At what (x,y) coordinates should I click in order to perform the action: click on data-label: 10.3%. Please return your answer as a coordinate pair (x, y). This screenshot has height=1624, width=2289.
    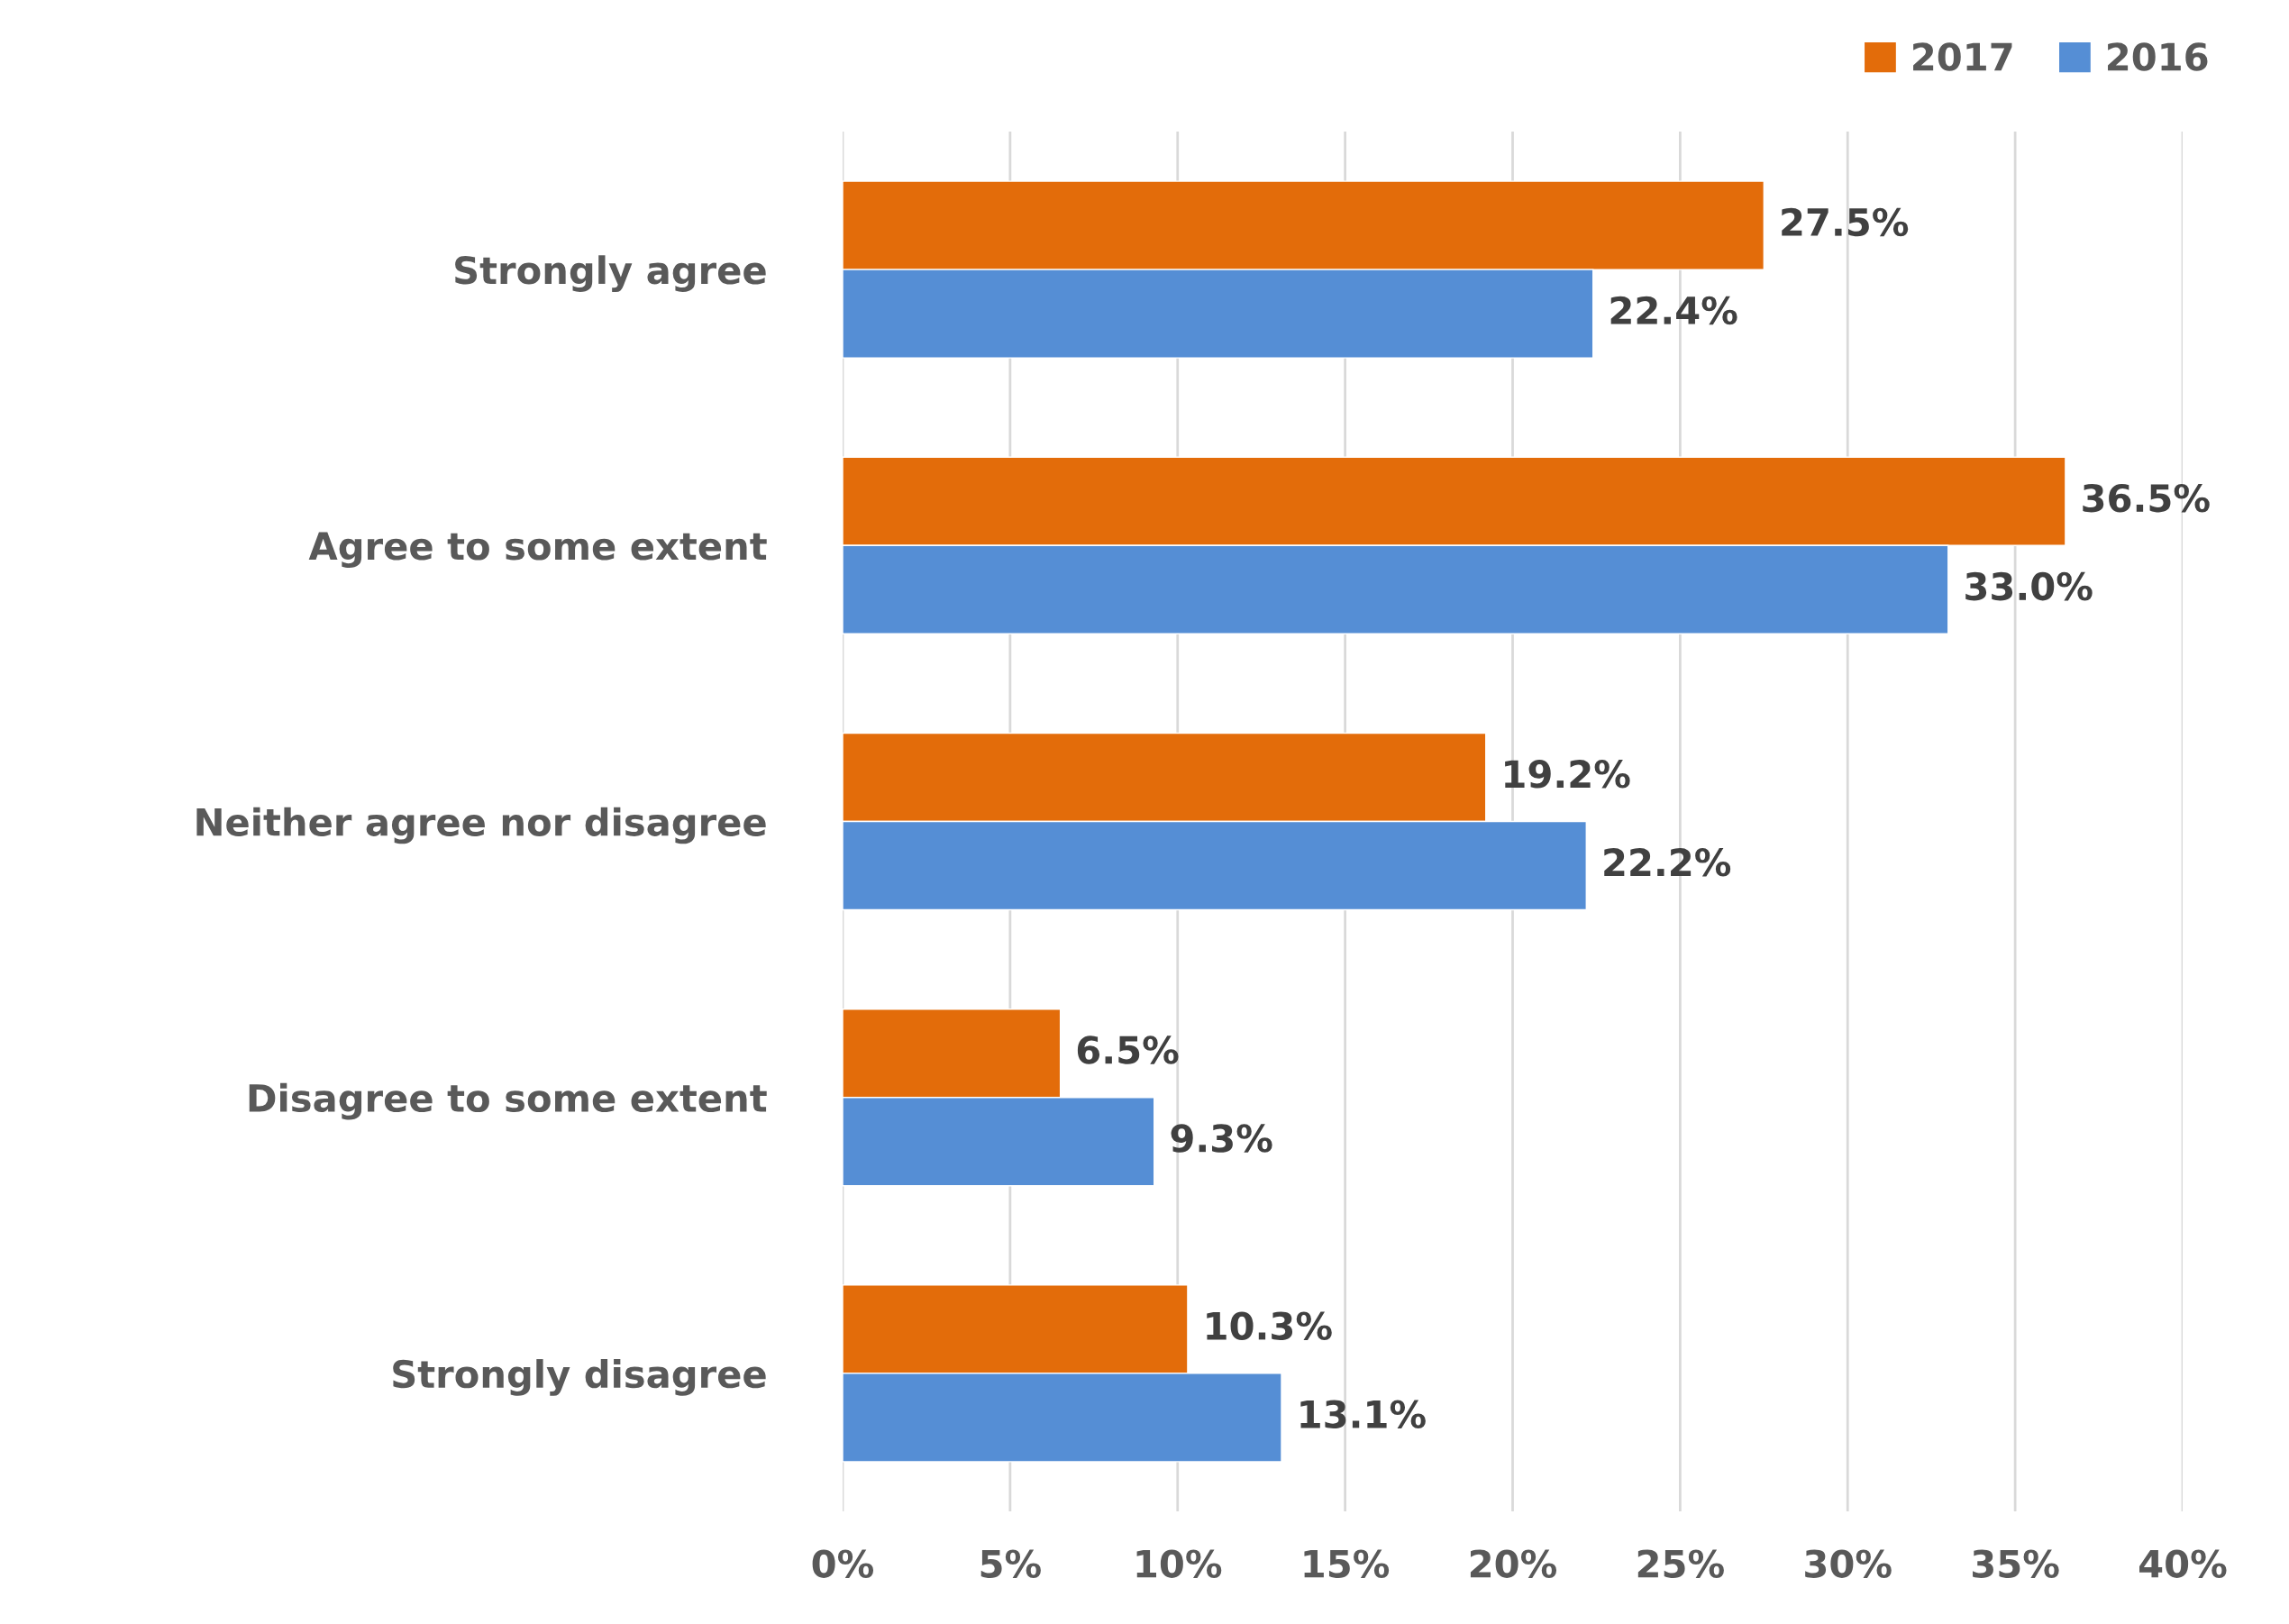
    Looking at the image, I should click on (1269, 1325).